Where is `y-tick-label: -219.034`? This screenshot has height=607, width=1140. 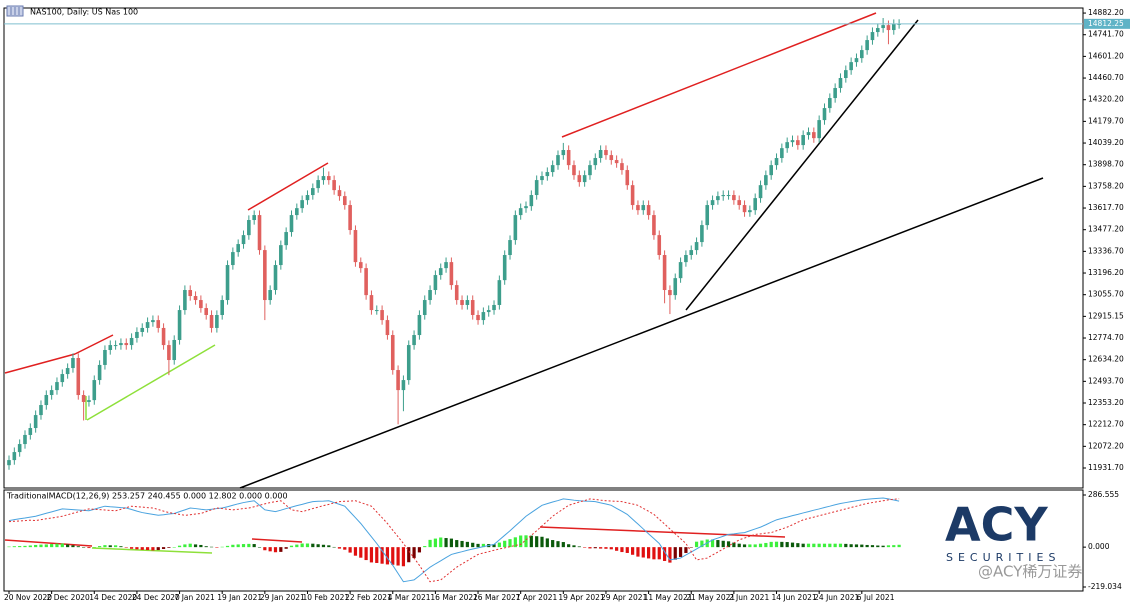
y-tick-label: -219.034 is located at coordinates (1105, 586).